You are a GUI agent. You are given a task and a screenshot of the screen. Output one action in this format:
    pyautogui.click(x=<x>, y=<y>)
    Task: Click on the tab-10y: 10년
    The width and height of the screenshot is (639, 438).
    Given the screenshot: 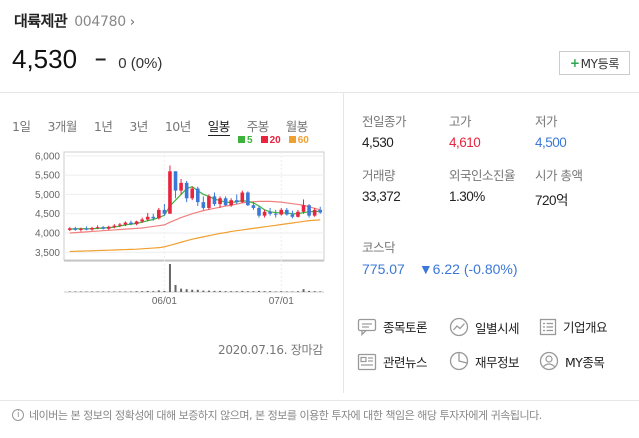 What is the action you would take?
    pyautogui.click(x=177, y=126)
    